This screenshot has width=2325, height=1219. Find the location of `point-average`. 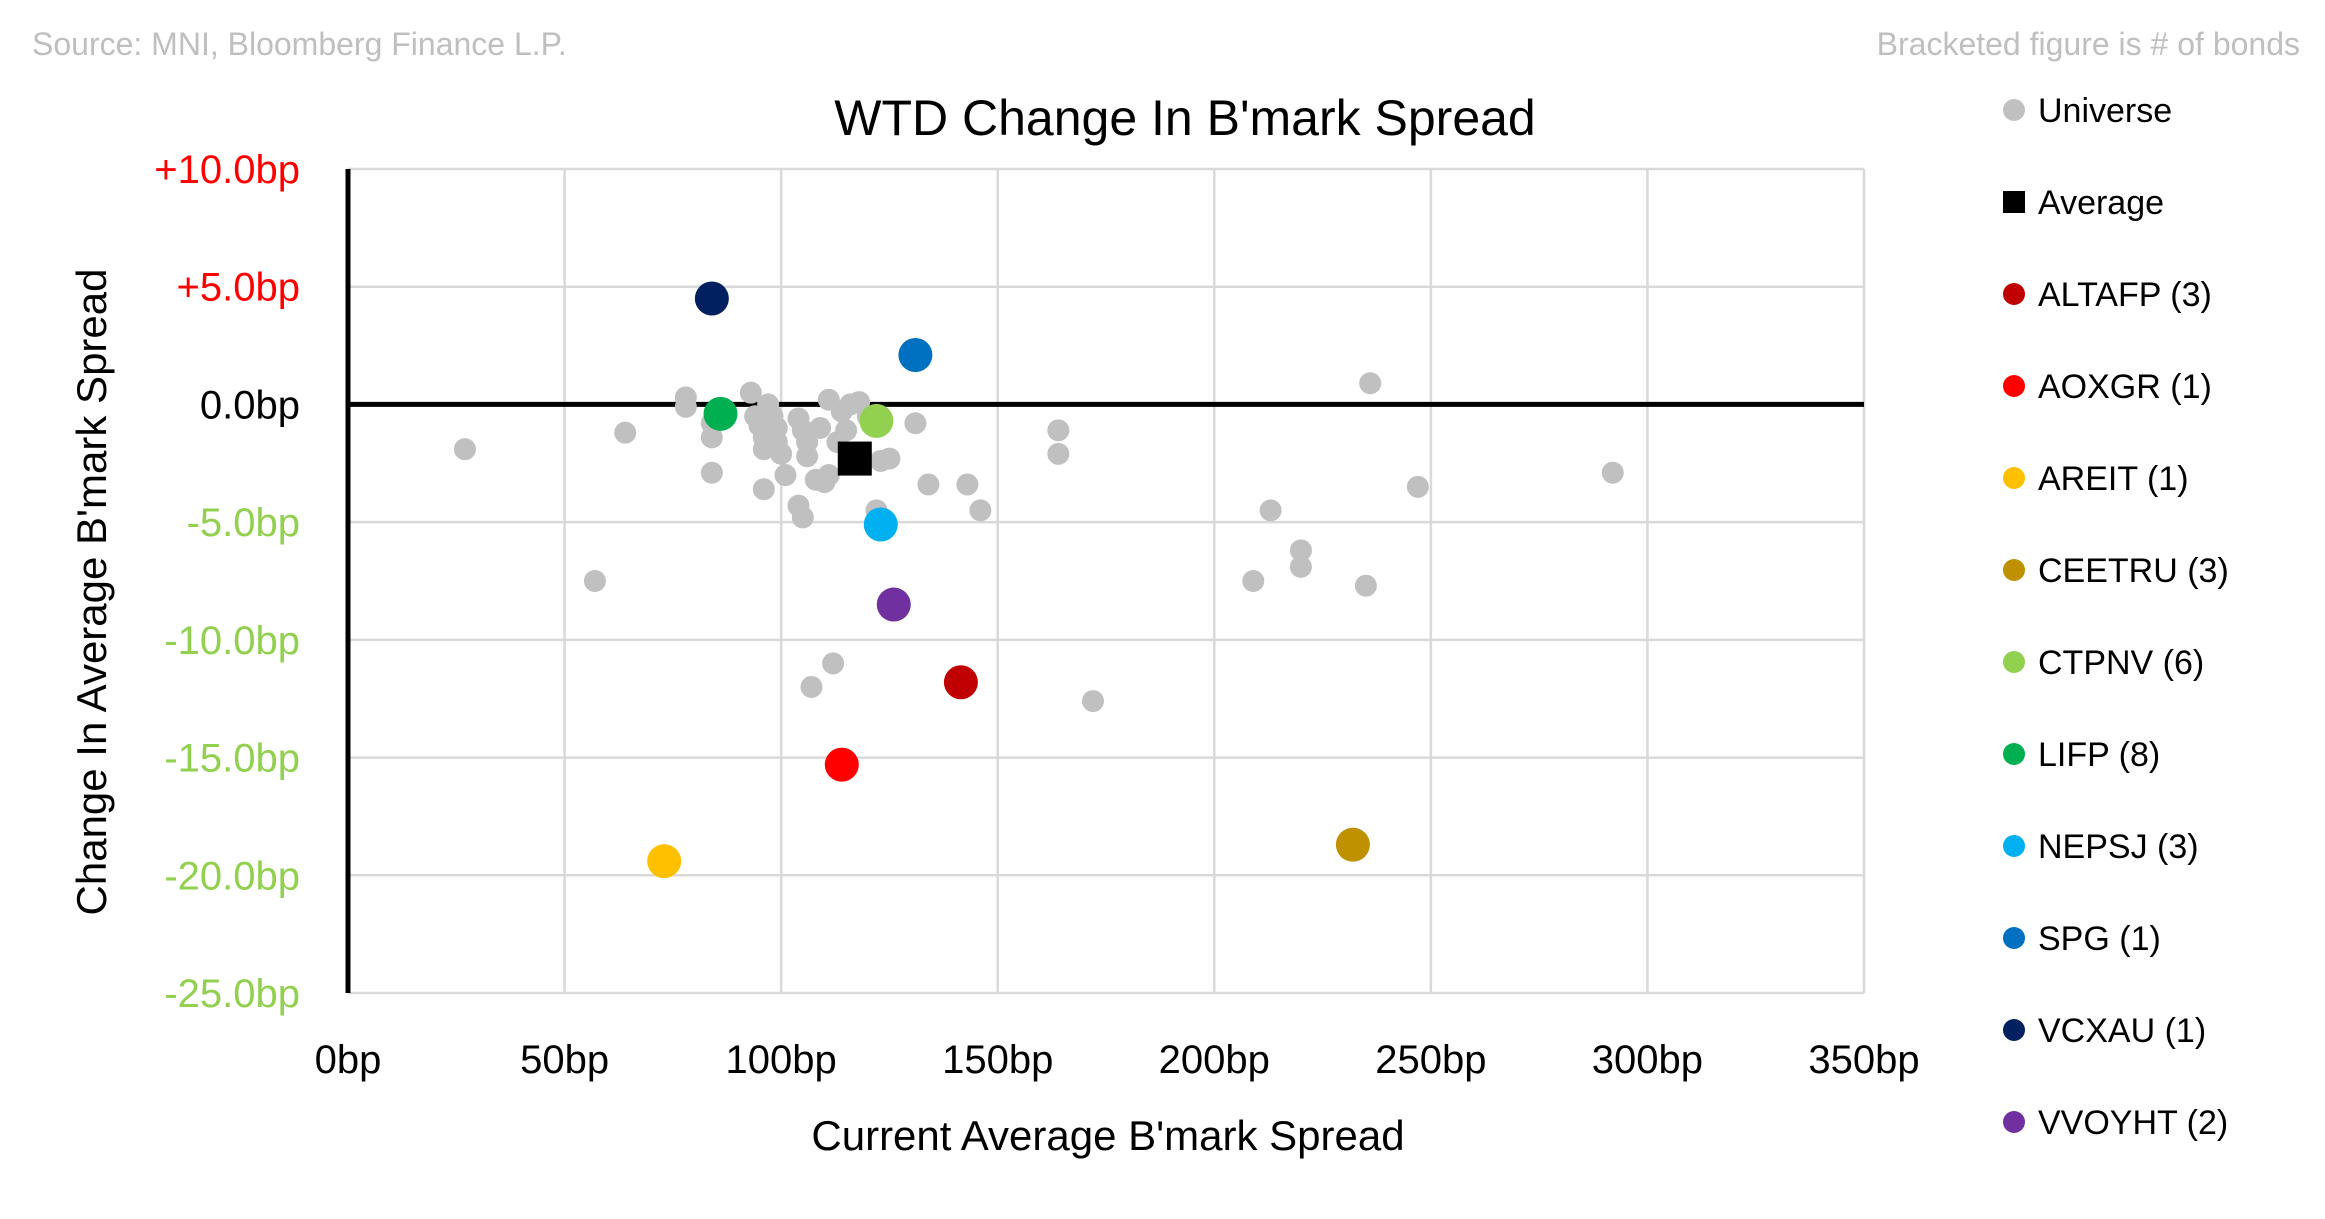

point-average is located at coordinates (854, 458).